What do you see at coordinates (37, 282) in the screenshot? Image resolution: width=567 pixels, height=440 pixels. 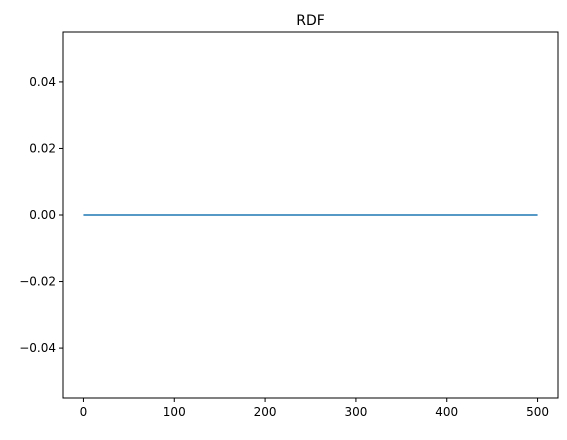 I see `y-tick-label: −0.02` at bounding box center [37, 282].